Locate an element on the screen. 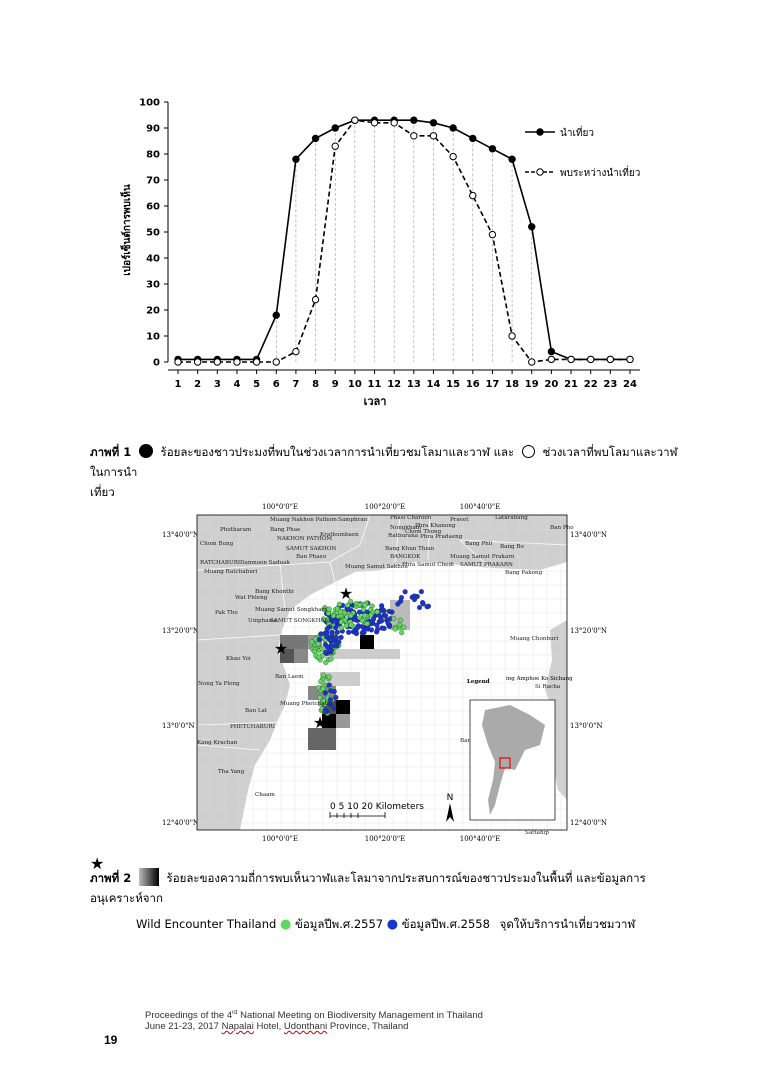 This screenshot has height=1080, width=765. place-label: Muang Nakhon Pathom is located at coordinates (304, 520).